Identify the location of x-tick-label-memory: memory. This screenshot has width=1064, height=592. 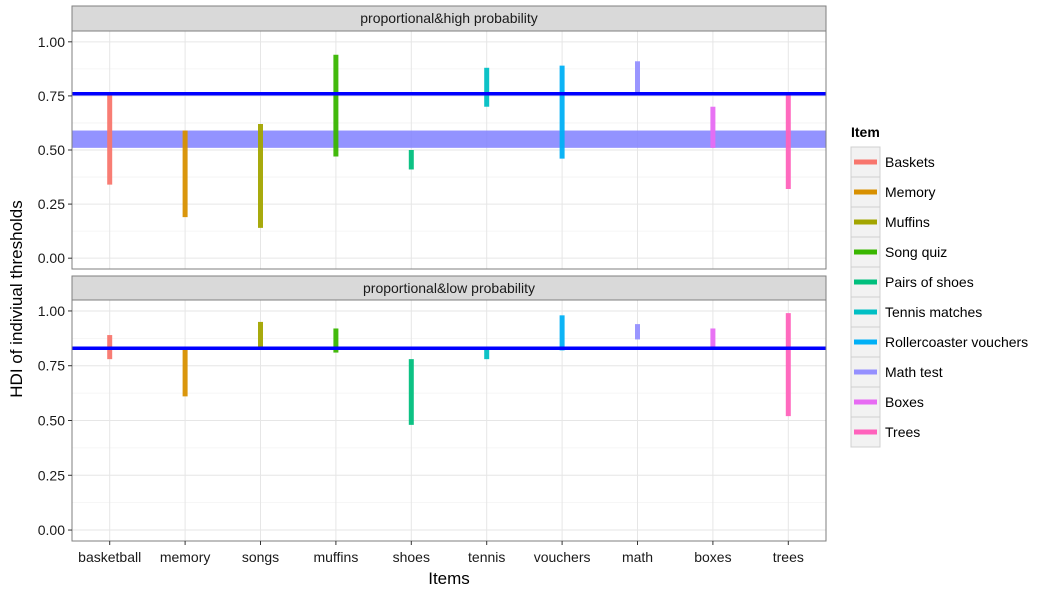
(185, 557).